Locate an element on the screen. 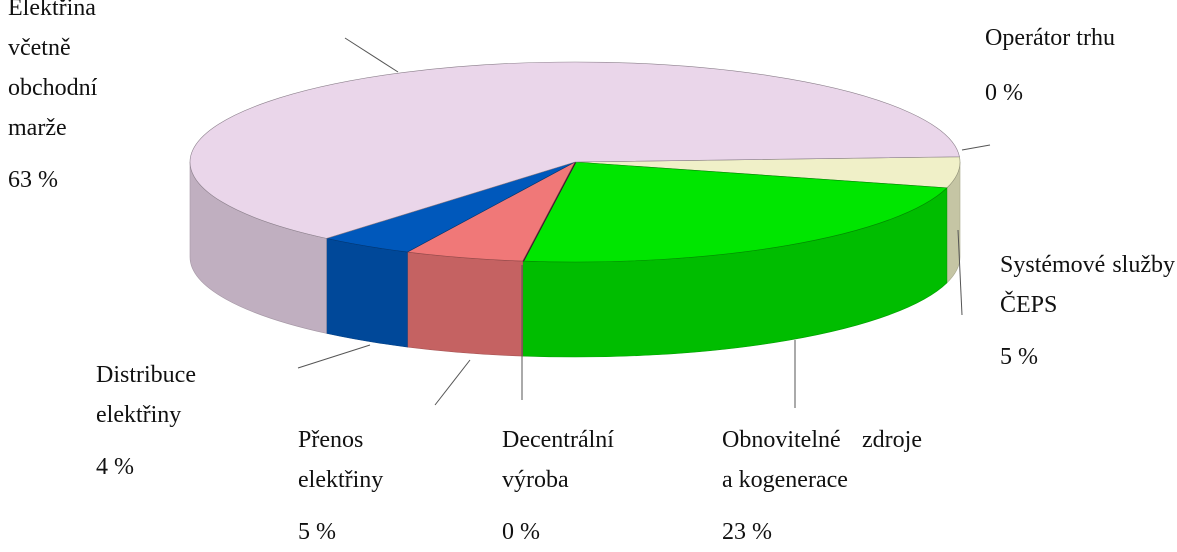  slice-label: Distribuce elektřiny 4 % is located at coordinates (166, 421).